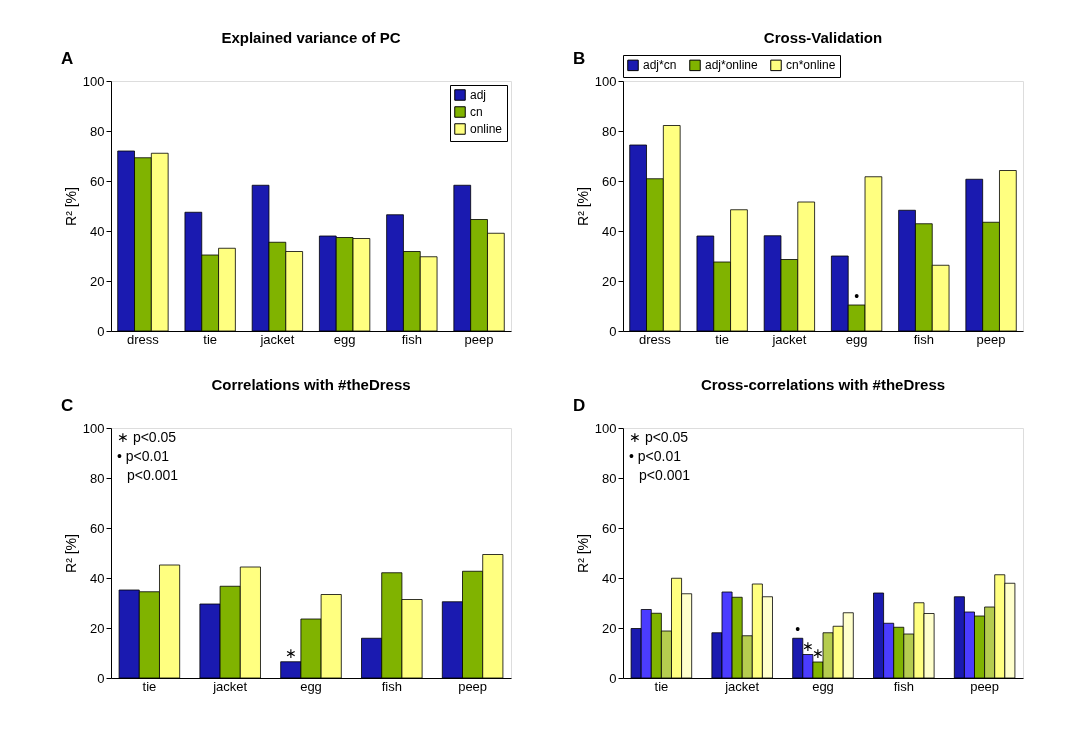  I want to click on legend-label: cn*online, so click(811, 65).